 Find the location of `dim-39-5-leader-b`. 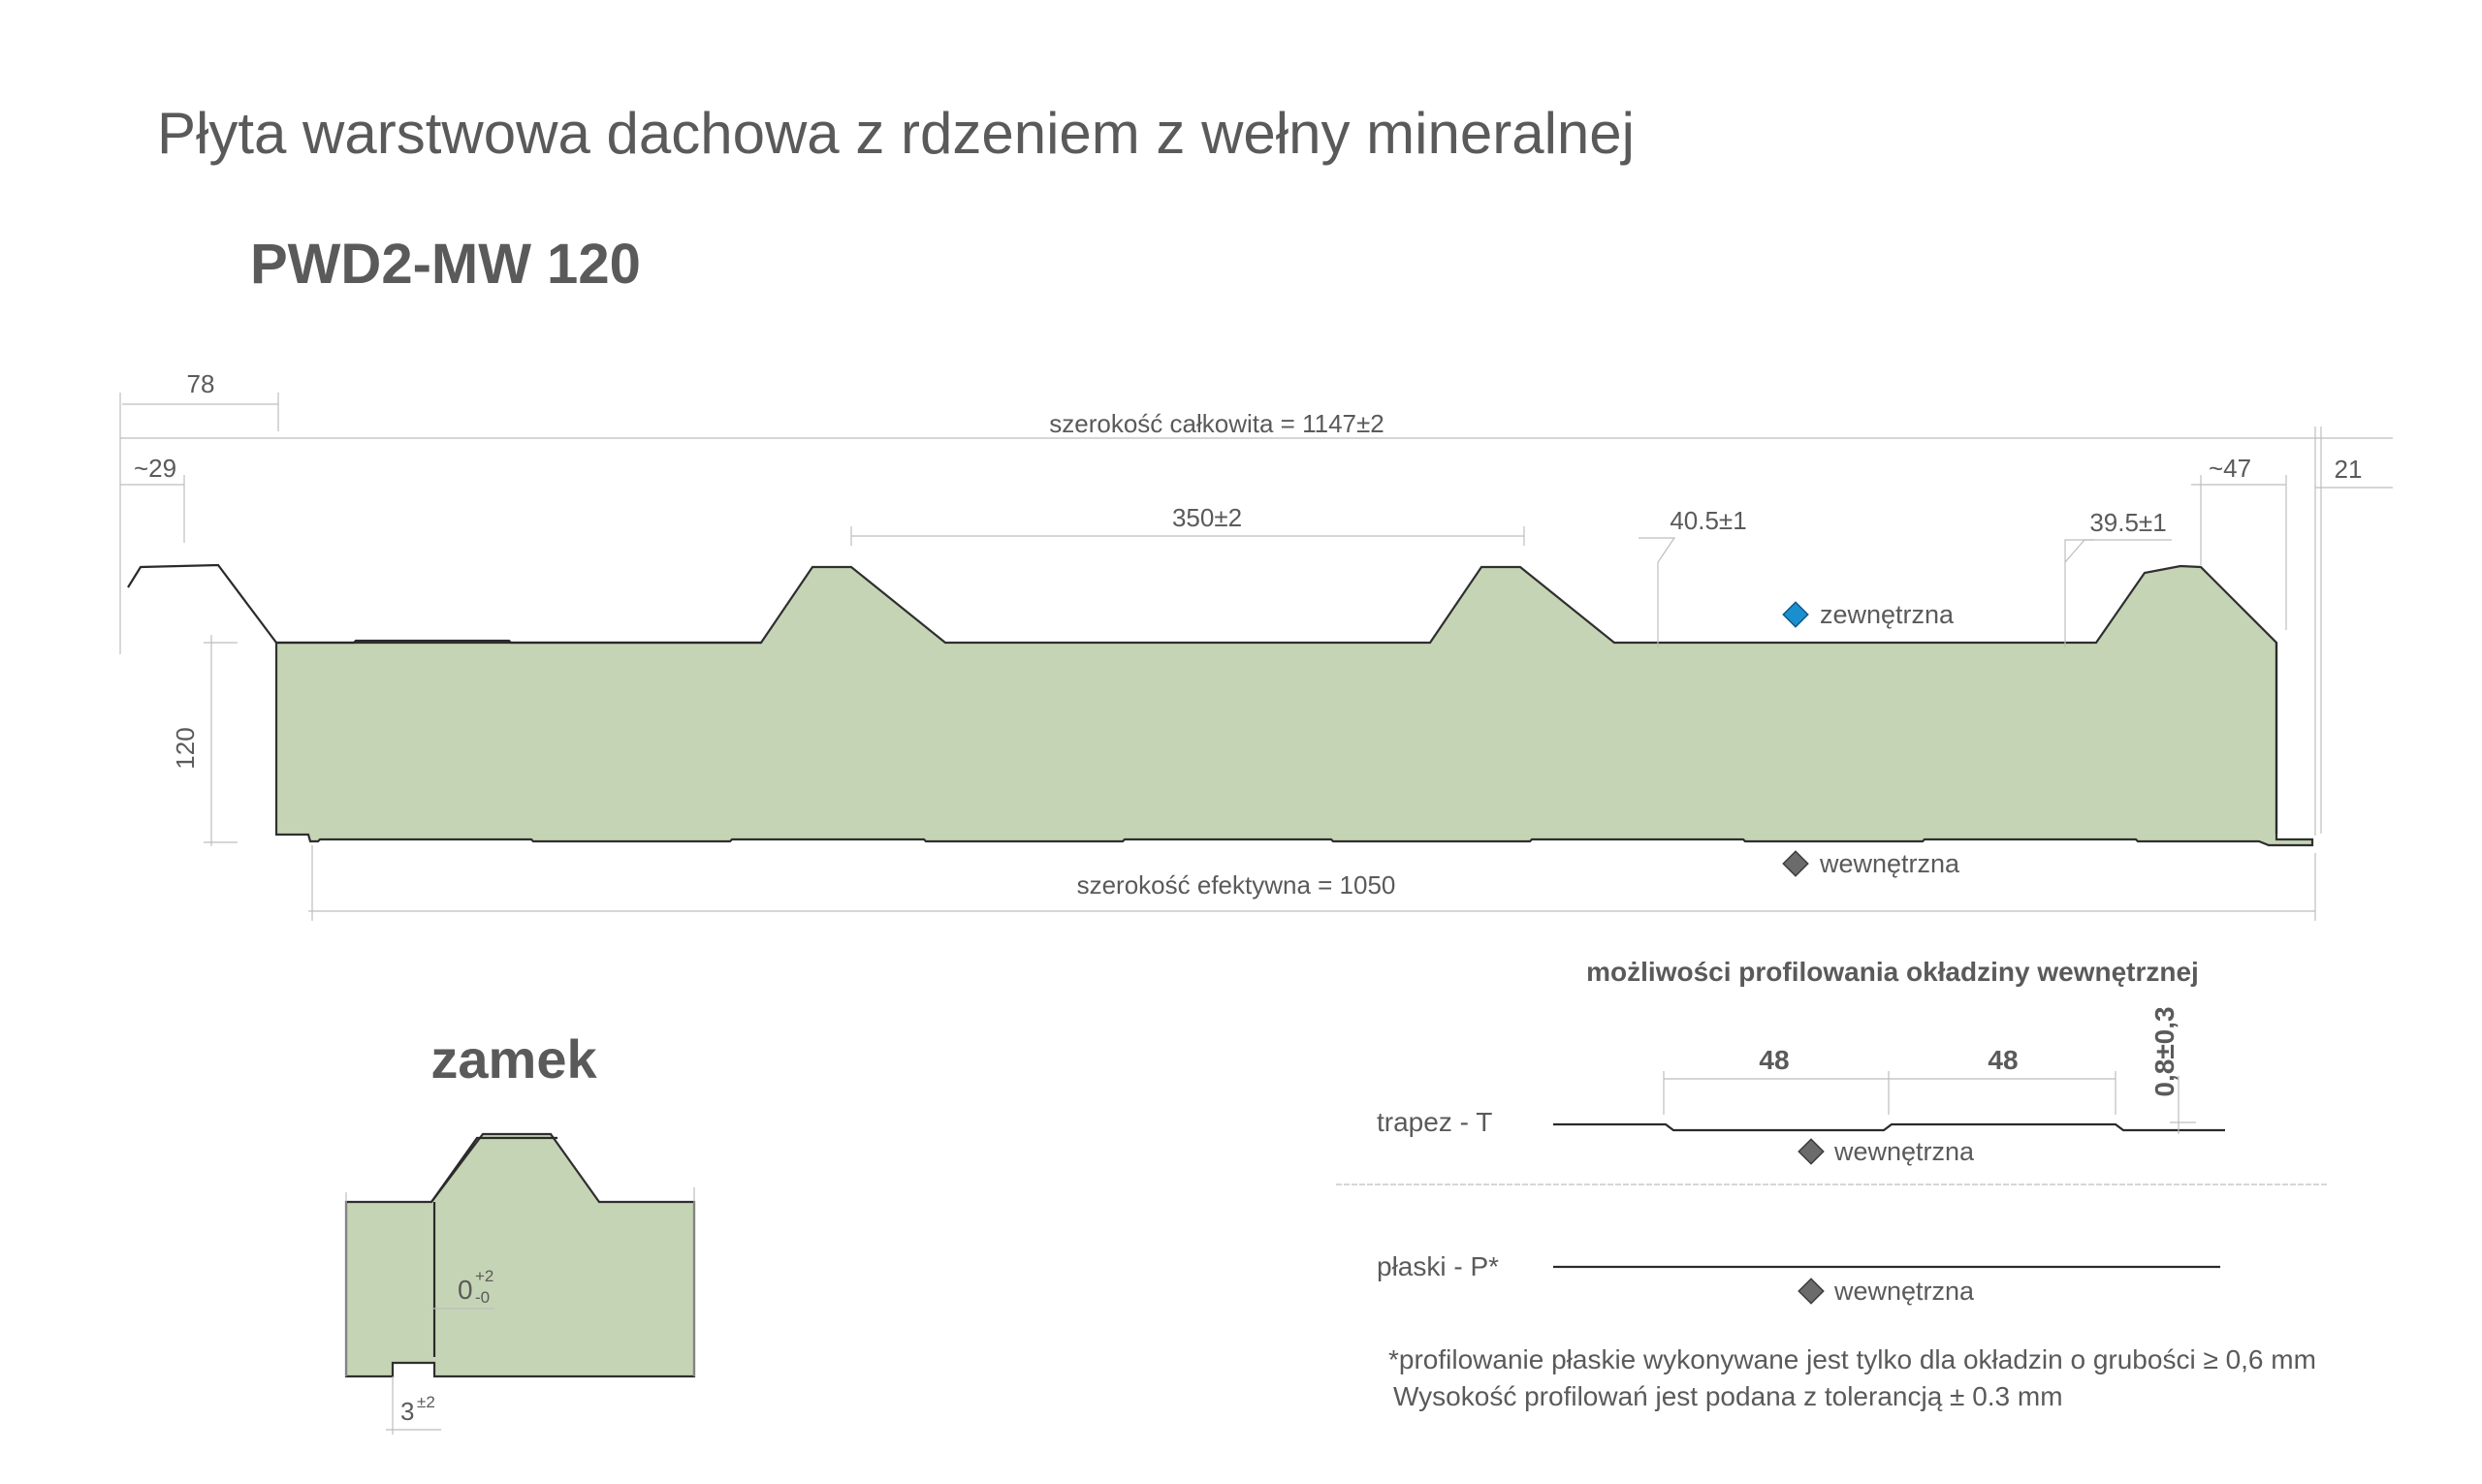

dim-39-5-leader-b is located at coordinates (2074, 551).